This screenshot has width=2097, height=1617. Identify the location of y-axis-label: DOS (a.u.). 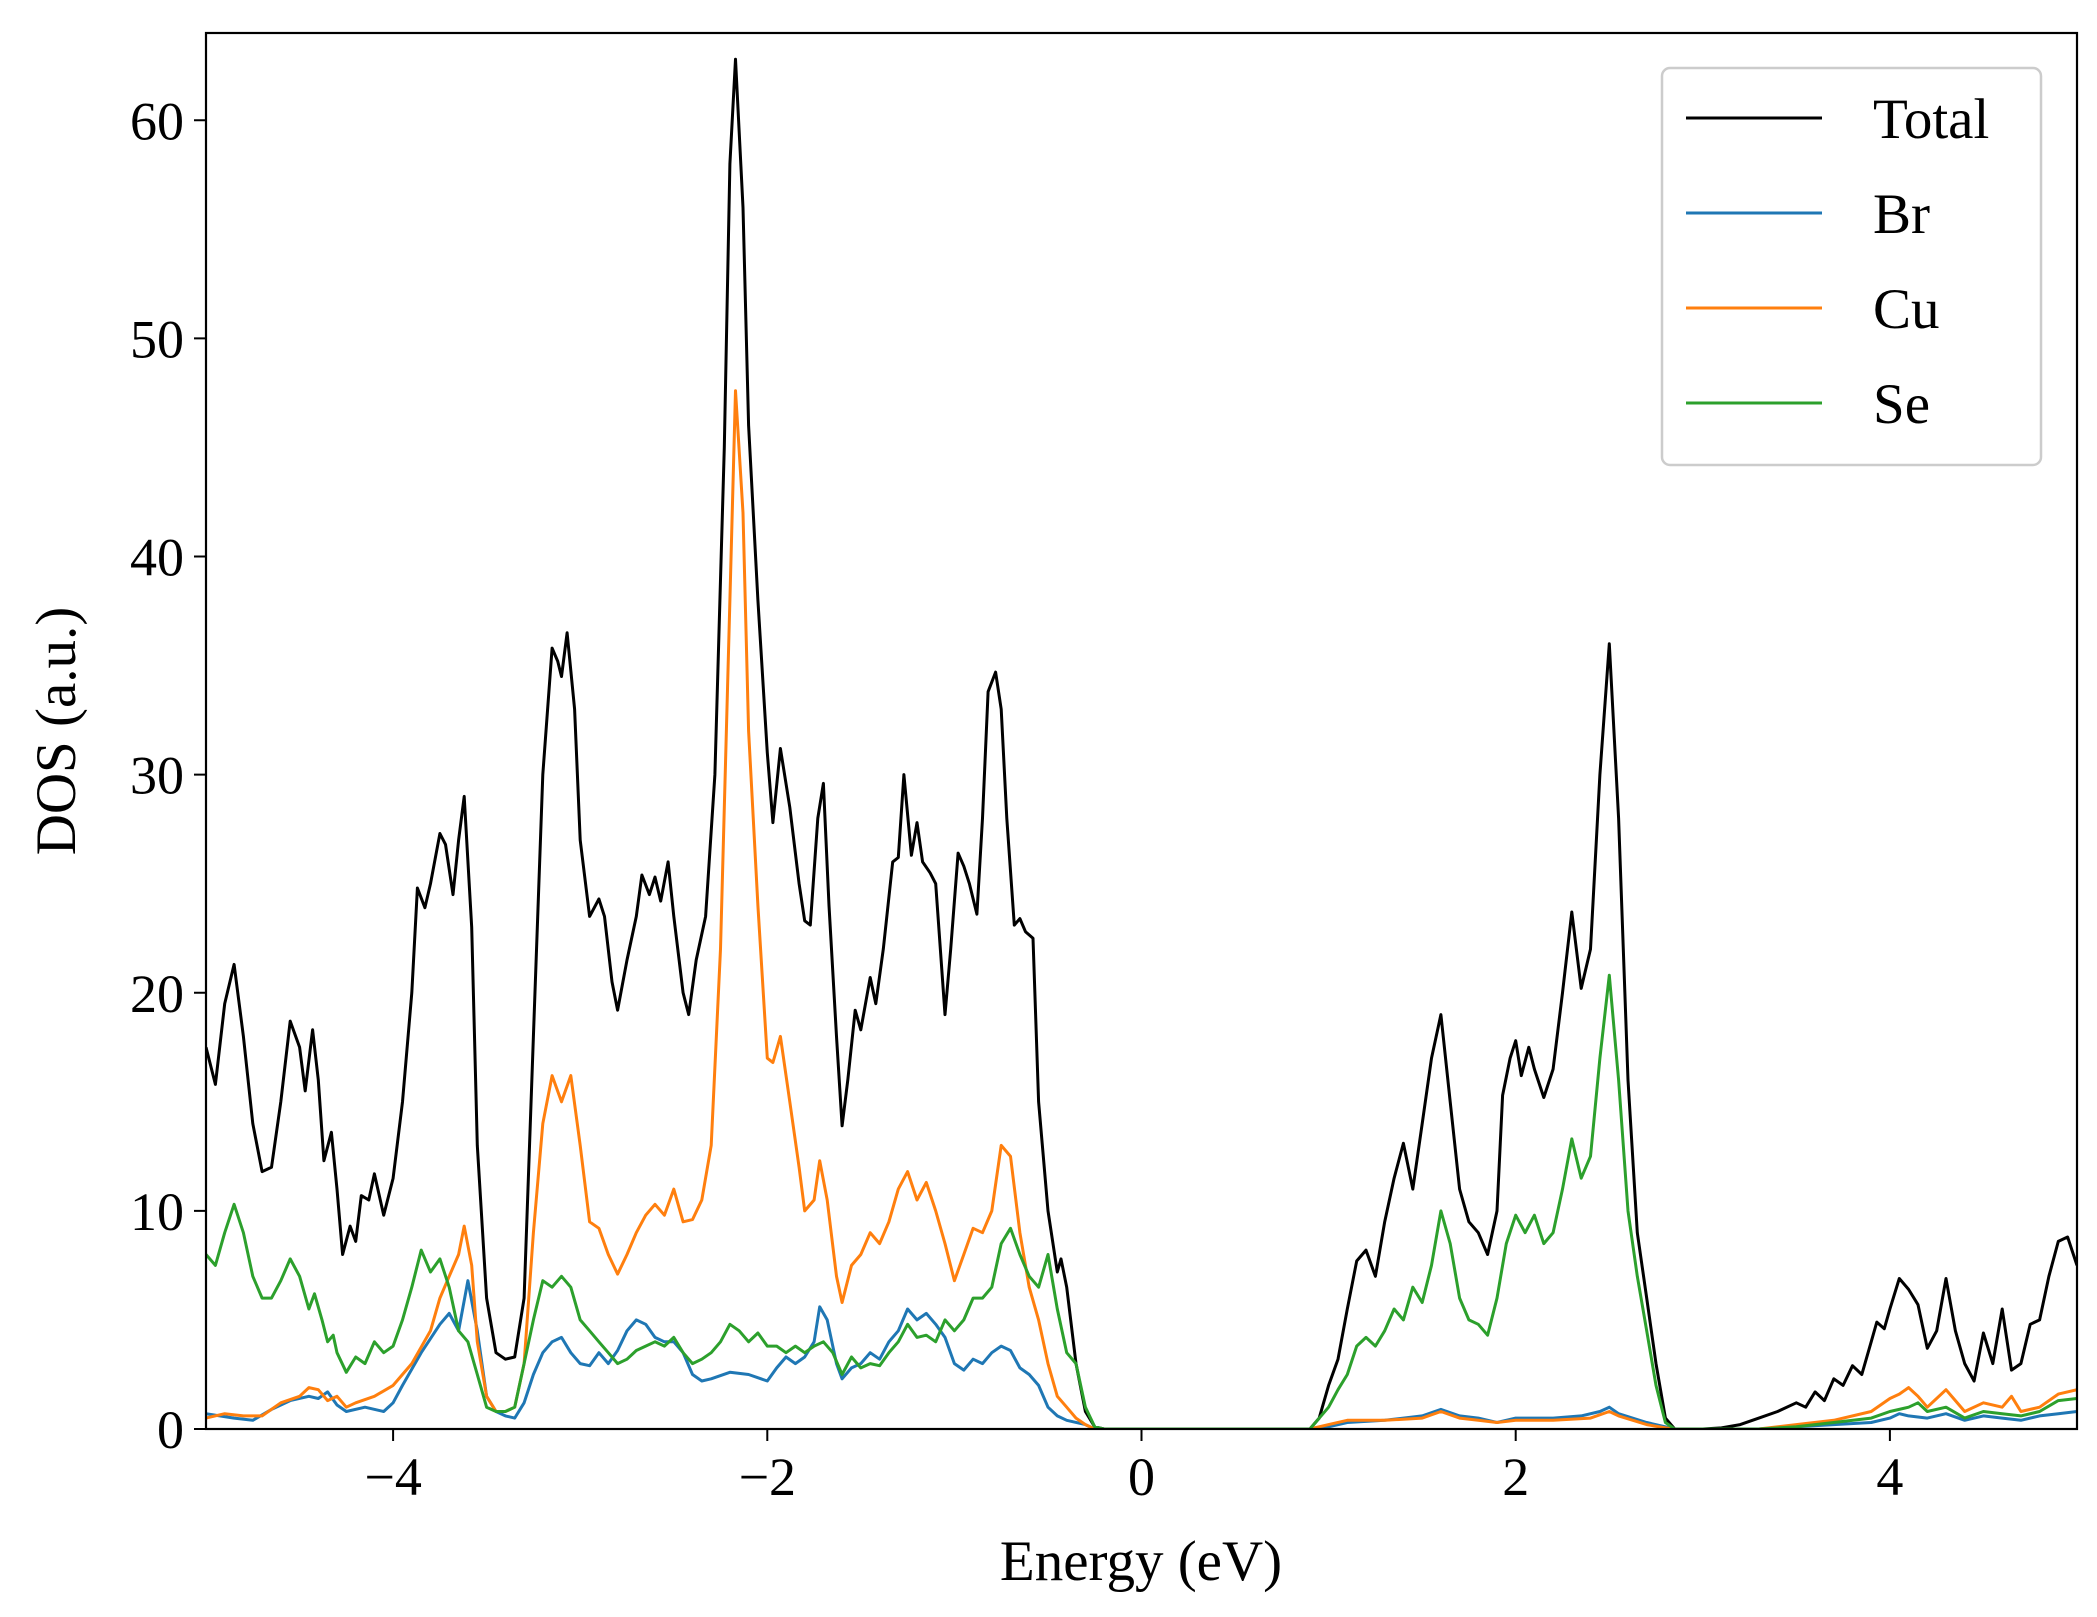
(56, 731).